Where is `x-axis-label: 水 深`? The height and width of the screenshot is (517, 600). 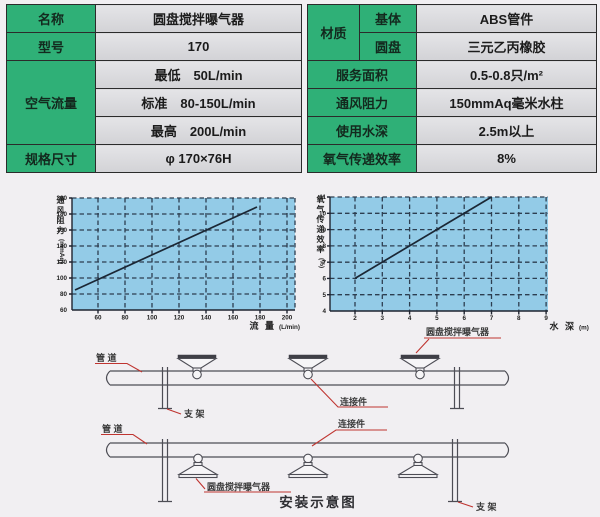 x-axis-label: 水 深 is located at coordinates (562, 326).